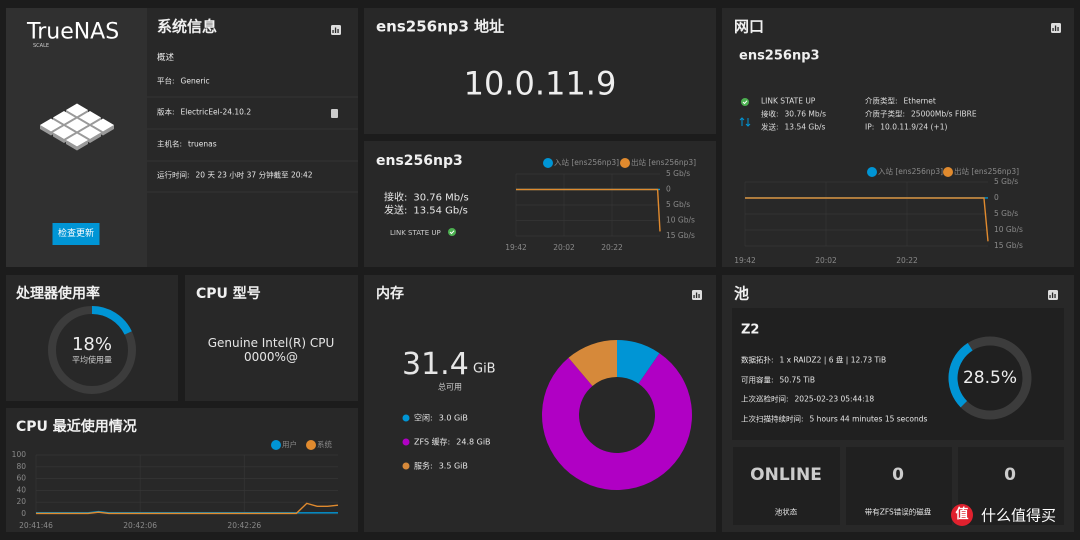  What do you see at coordinates (423, 466) in the screenshot?
I see `legend-text: 服务:` at bounding box center [423, 466].